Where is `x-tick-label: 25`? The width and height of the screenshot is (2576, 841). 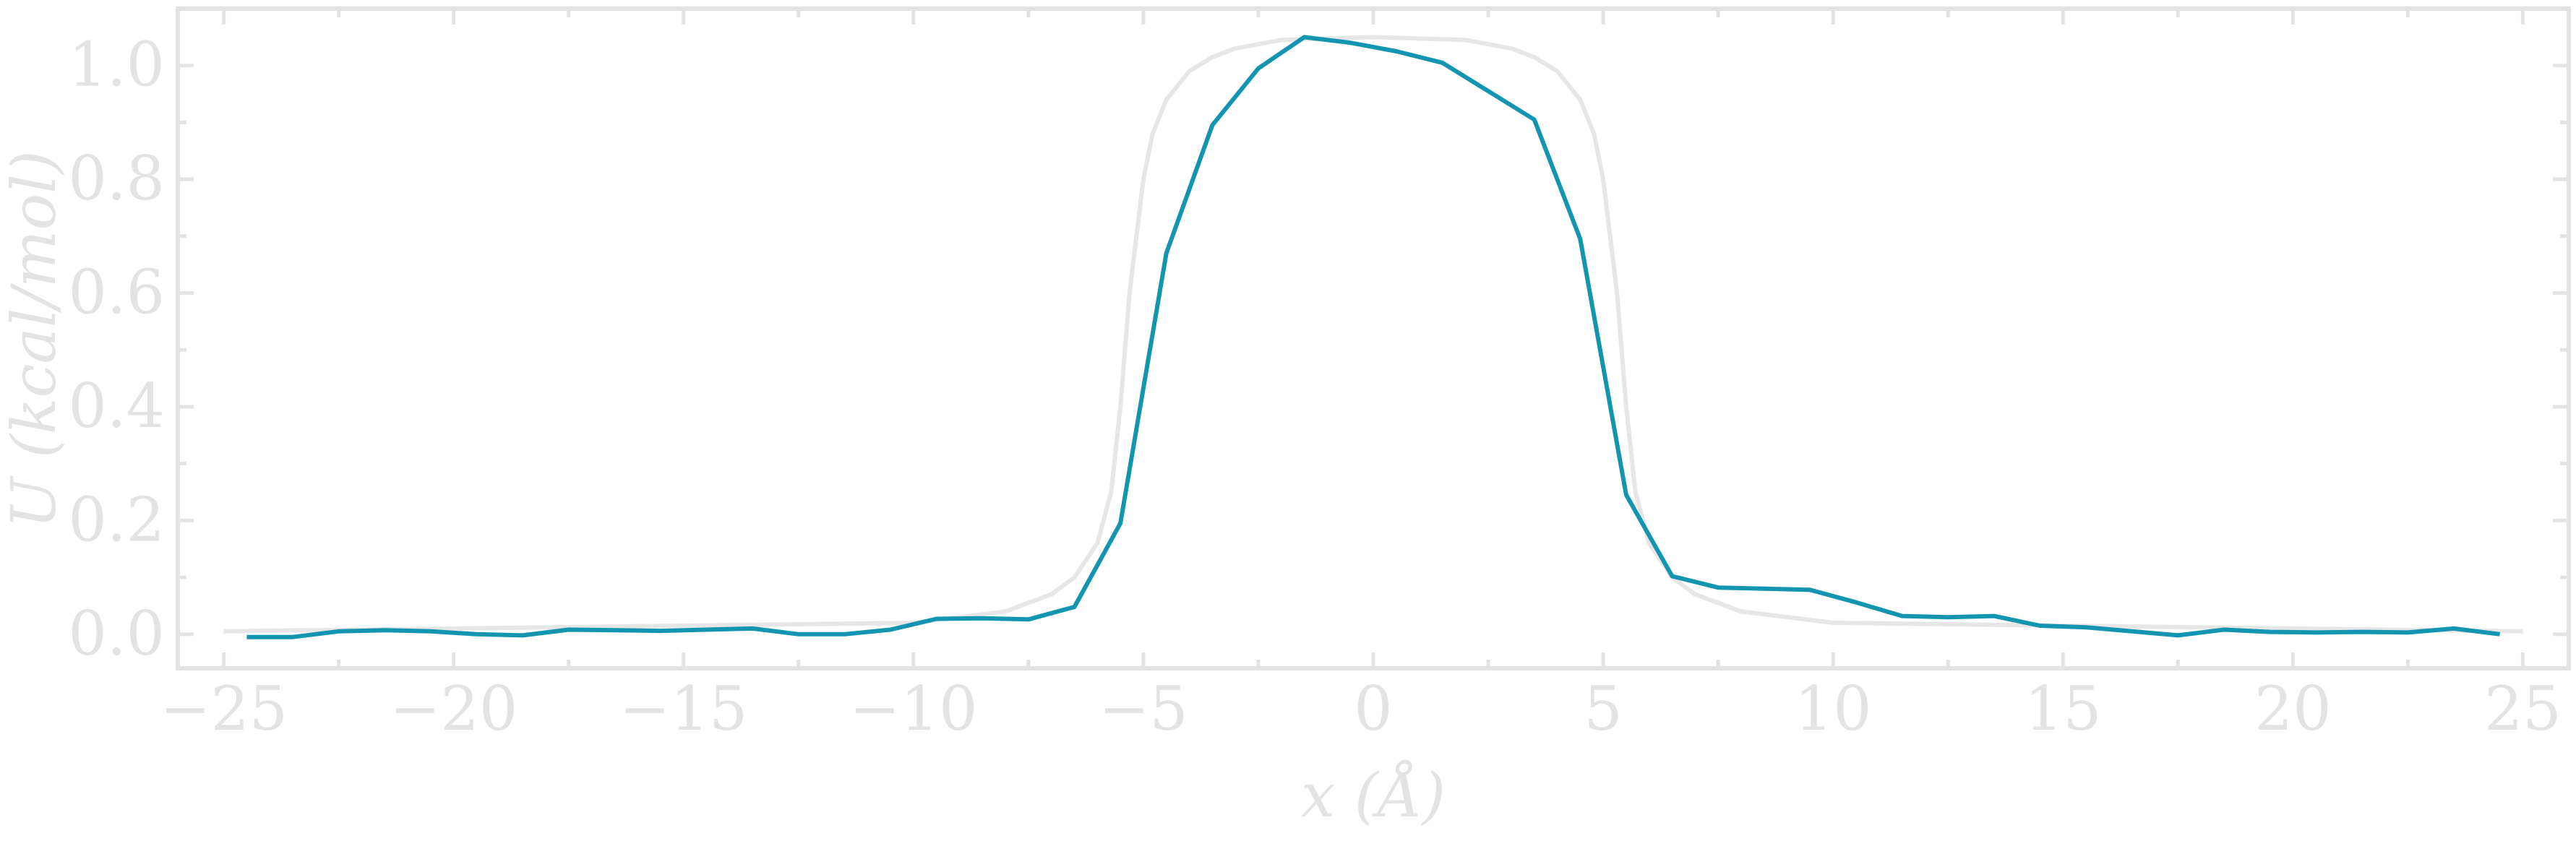 x-tick-label: 25 is located at coordinates (2523, 708).